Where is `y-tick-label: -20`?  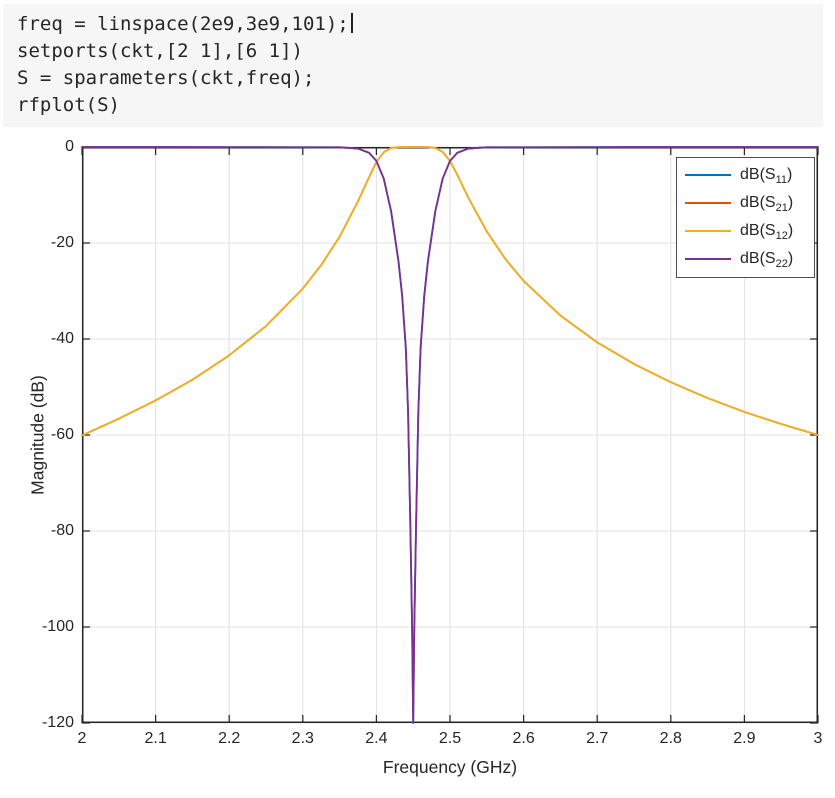 y-tick-label: -20 is located at coordinates (62, 242).